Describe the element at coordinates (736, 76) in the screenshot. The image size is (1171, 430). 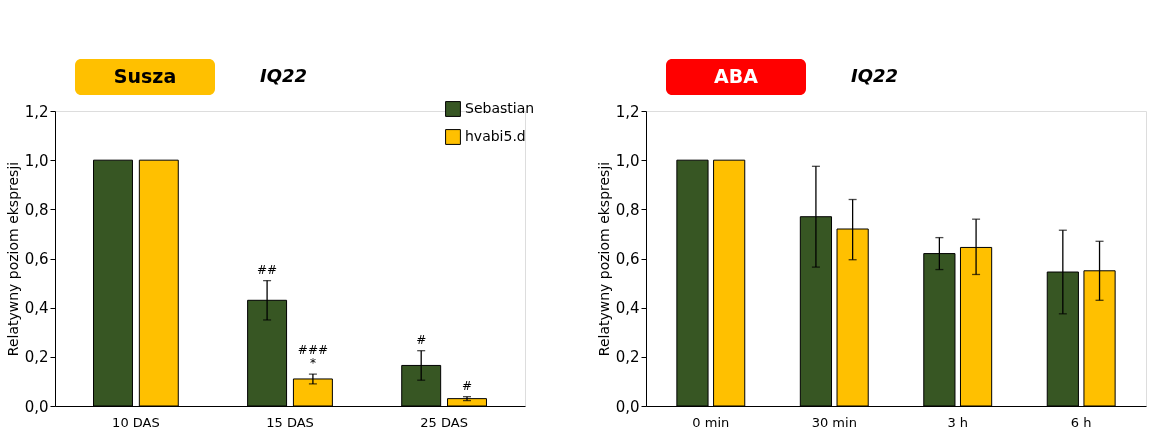
I see `chart-title: ABA` at that location.